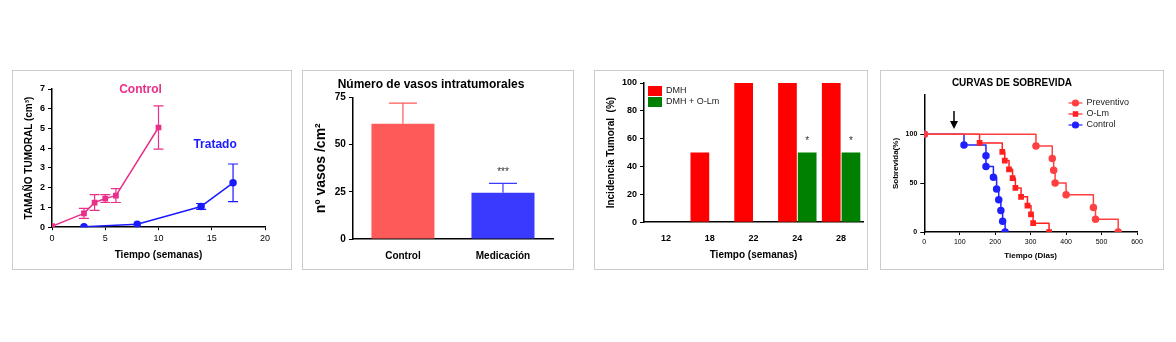 Image resolution: width=1176 pixels, height=342 pixels. I want to click on y-tick-label: 50, so click(340, 144).